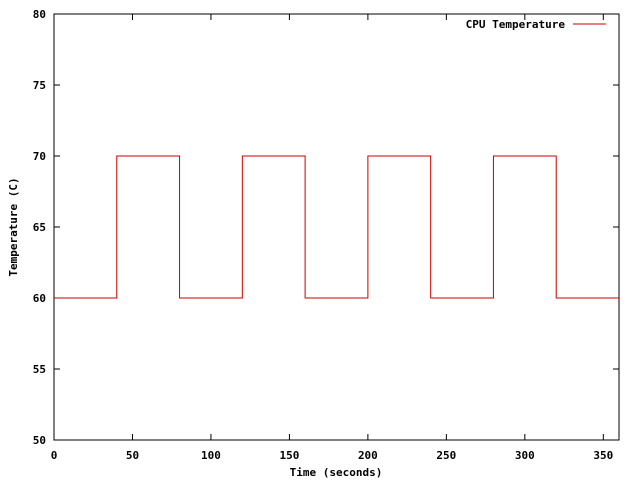 The height and width of the screenshot is (480, 640). What do you see at coordinates (39, 85) in the screenshot?
I see `y-tick-label: 75` at bounding box center [39, 85].